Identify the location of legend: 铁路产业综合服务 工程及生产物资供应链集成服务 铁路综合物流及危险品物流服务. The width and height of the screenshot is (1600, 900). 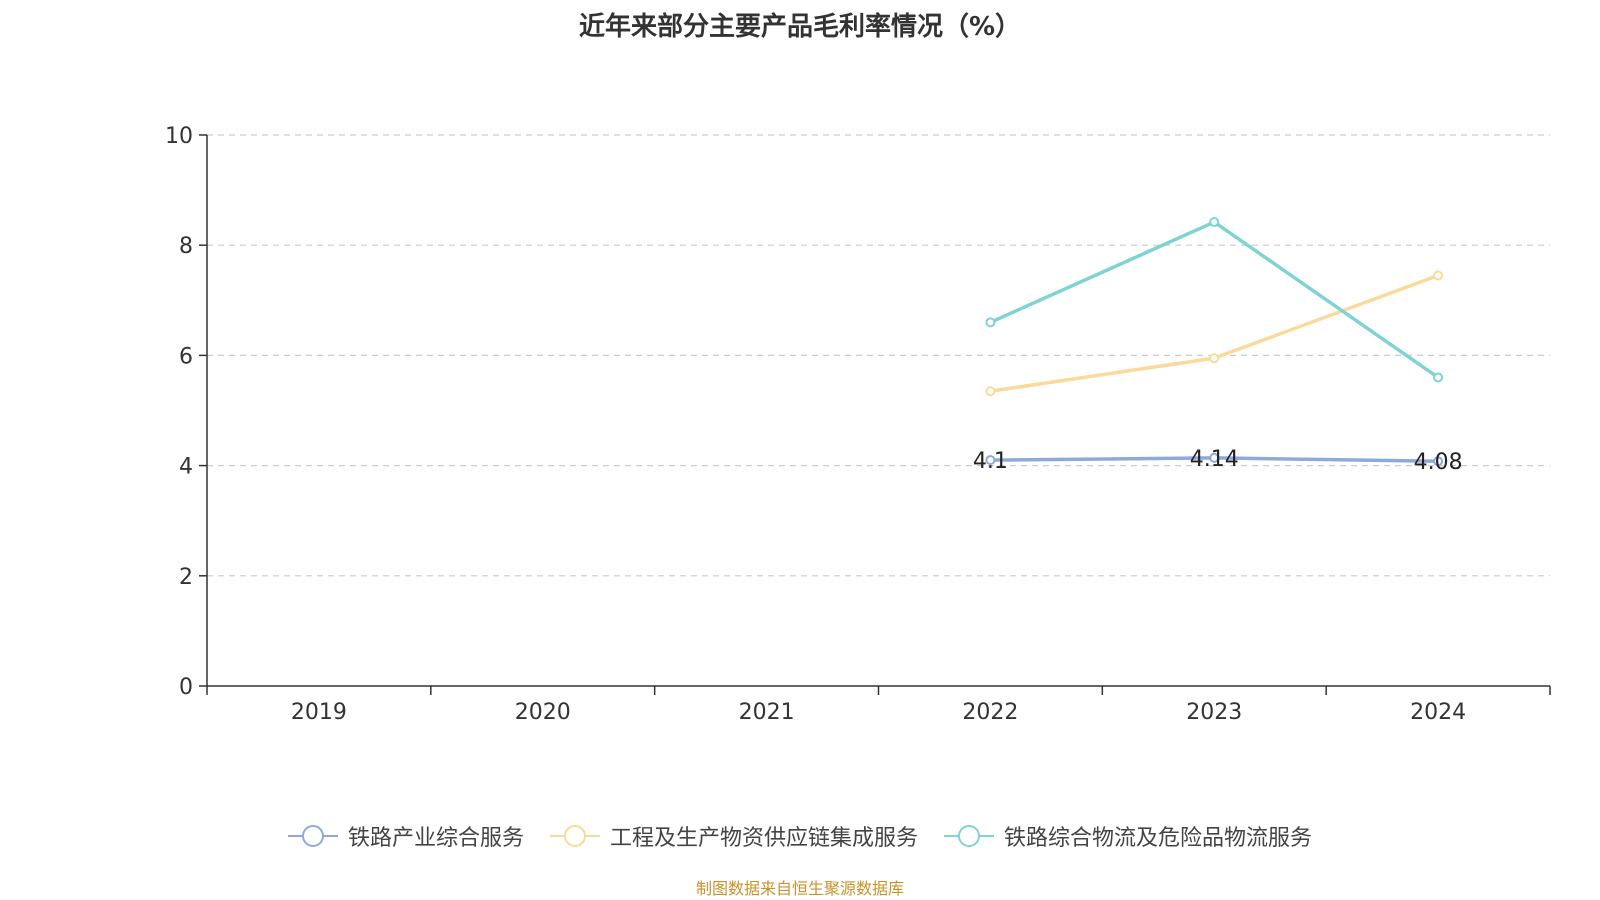
(800, 836).